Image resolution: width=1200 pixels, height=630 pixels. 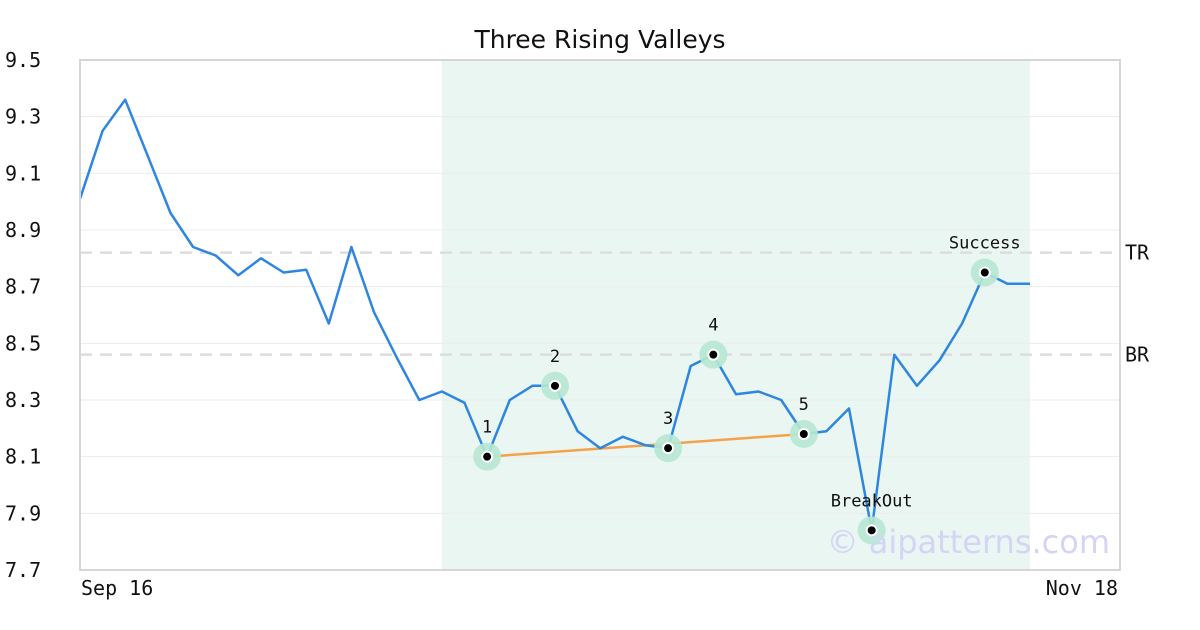 What do you see at coordinates (23, 570) in the screenshot?
I see `y-tick-label: 7.7` at bounding box center [23, 570].